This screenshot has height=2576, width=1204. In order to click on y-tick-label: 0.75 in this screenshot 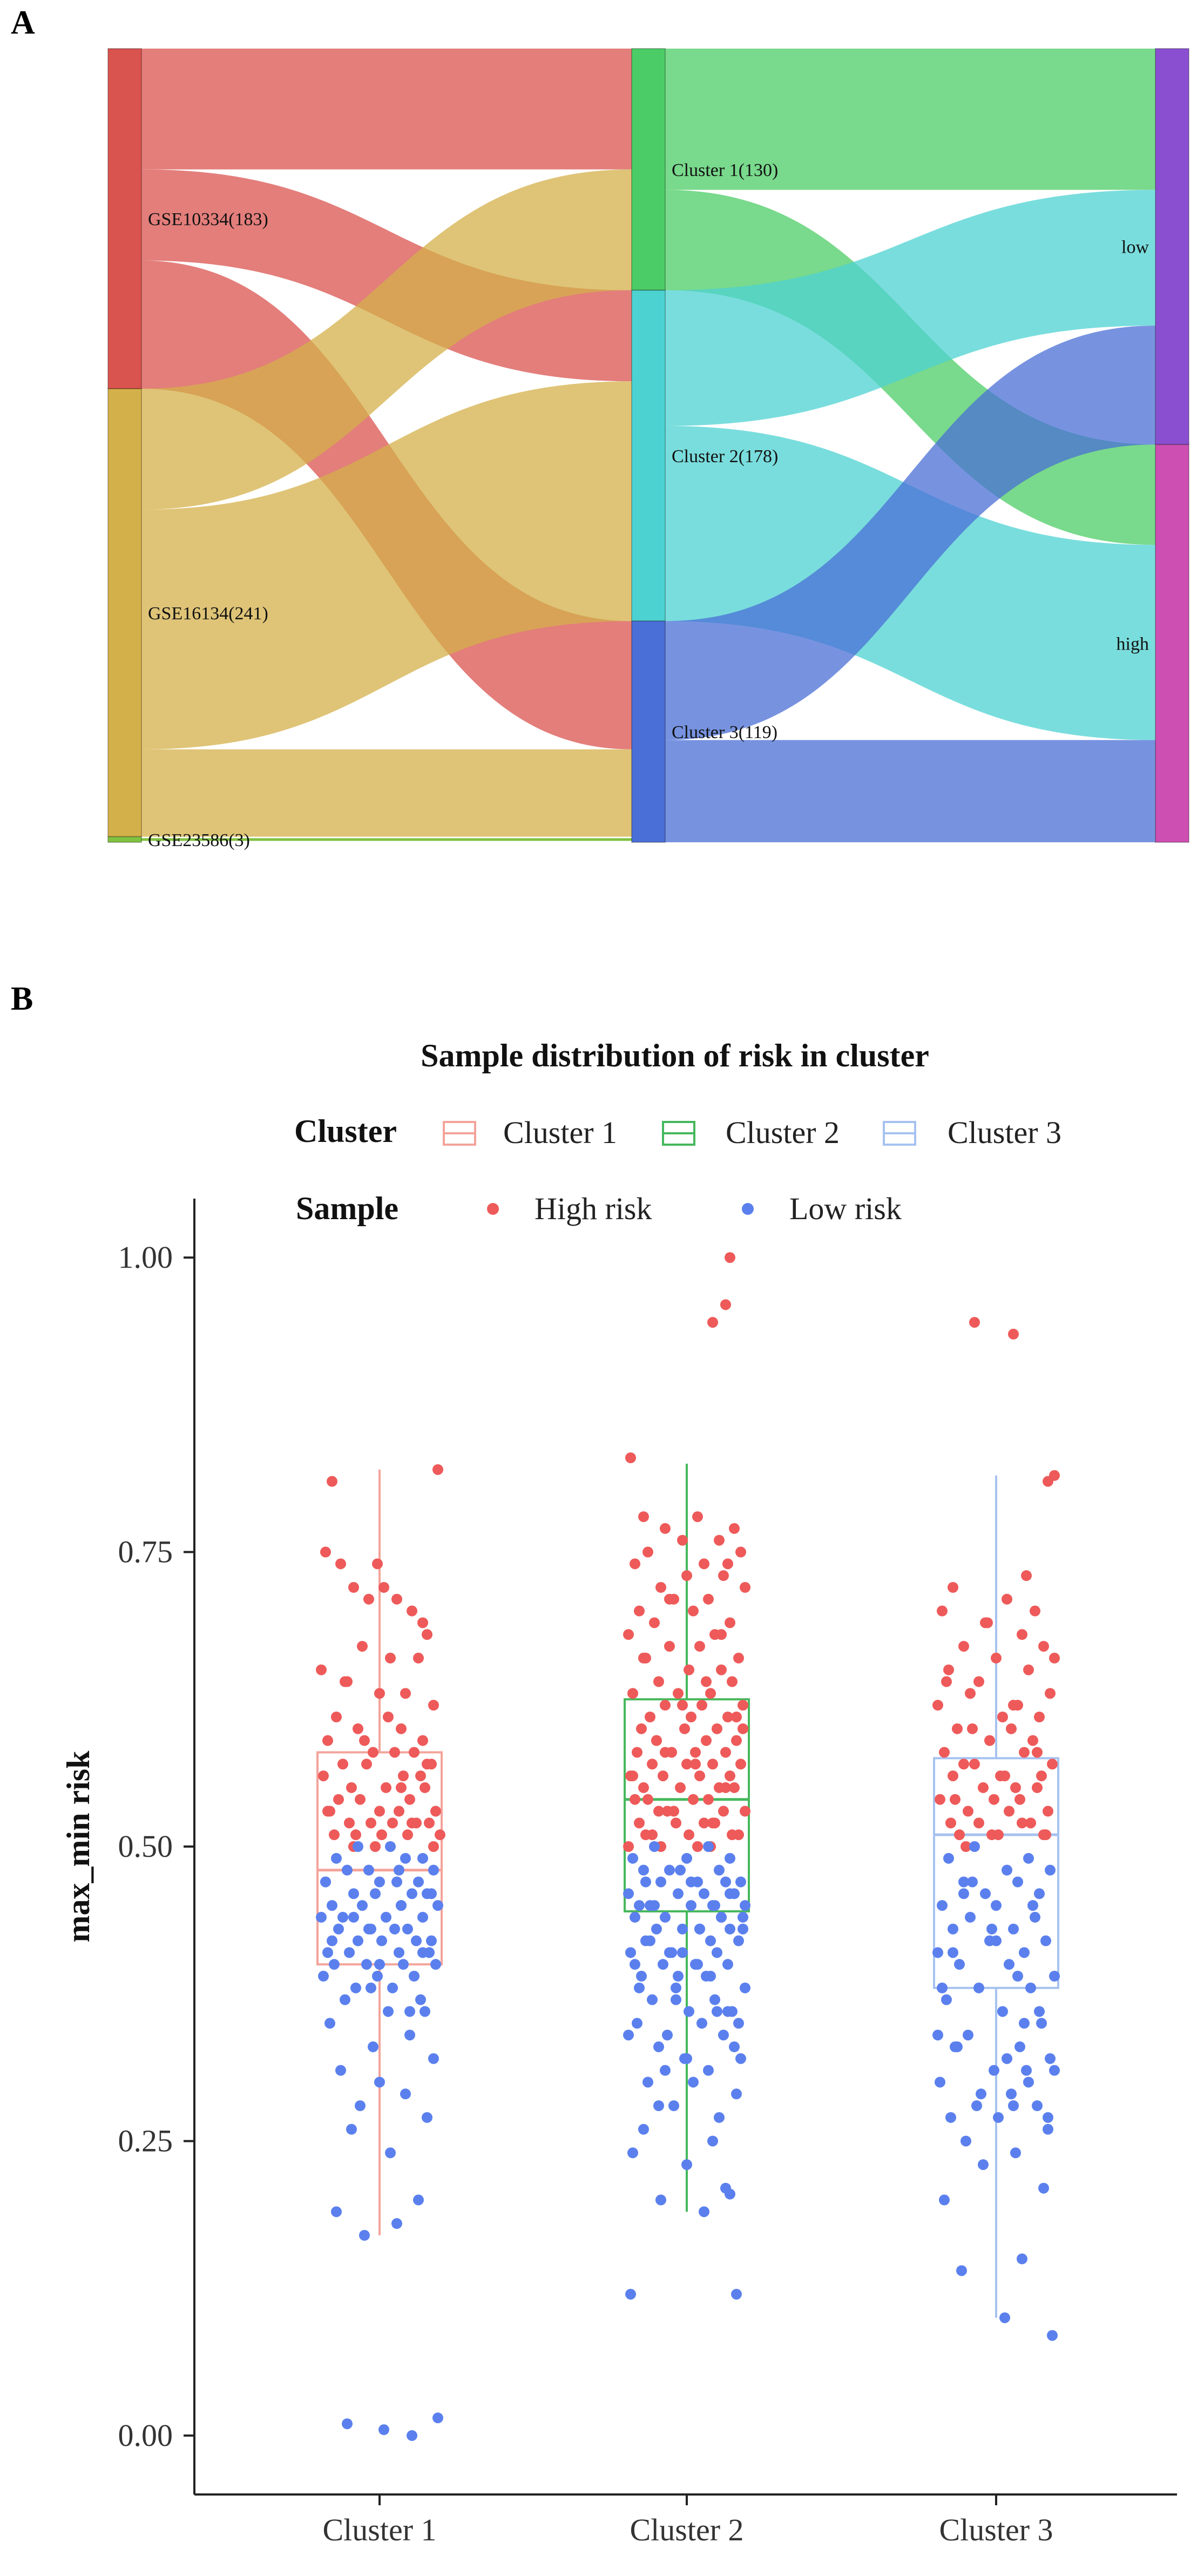, I will do `click(145, 1552)`.